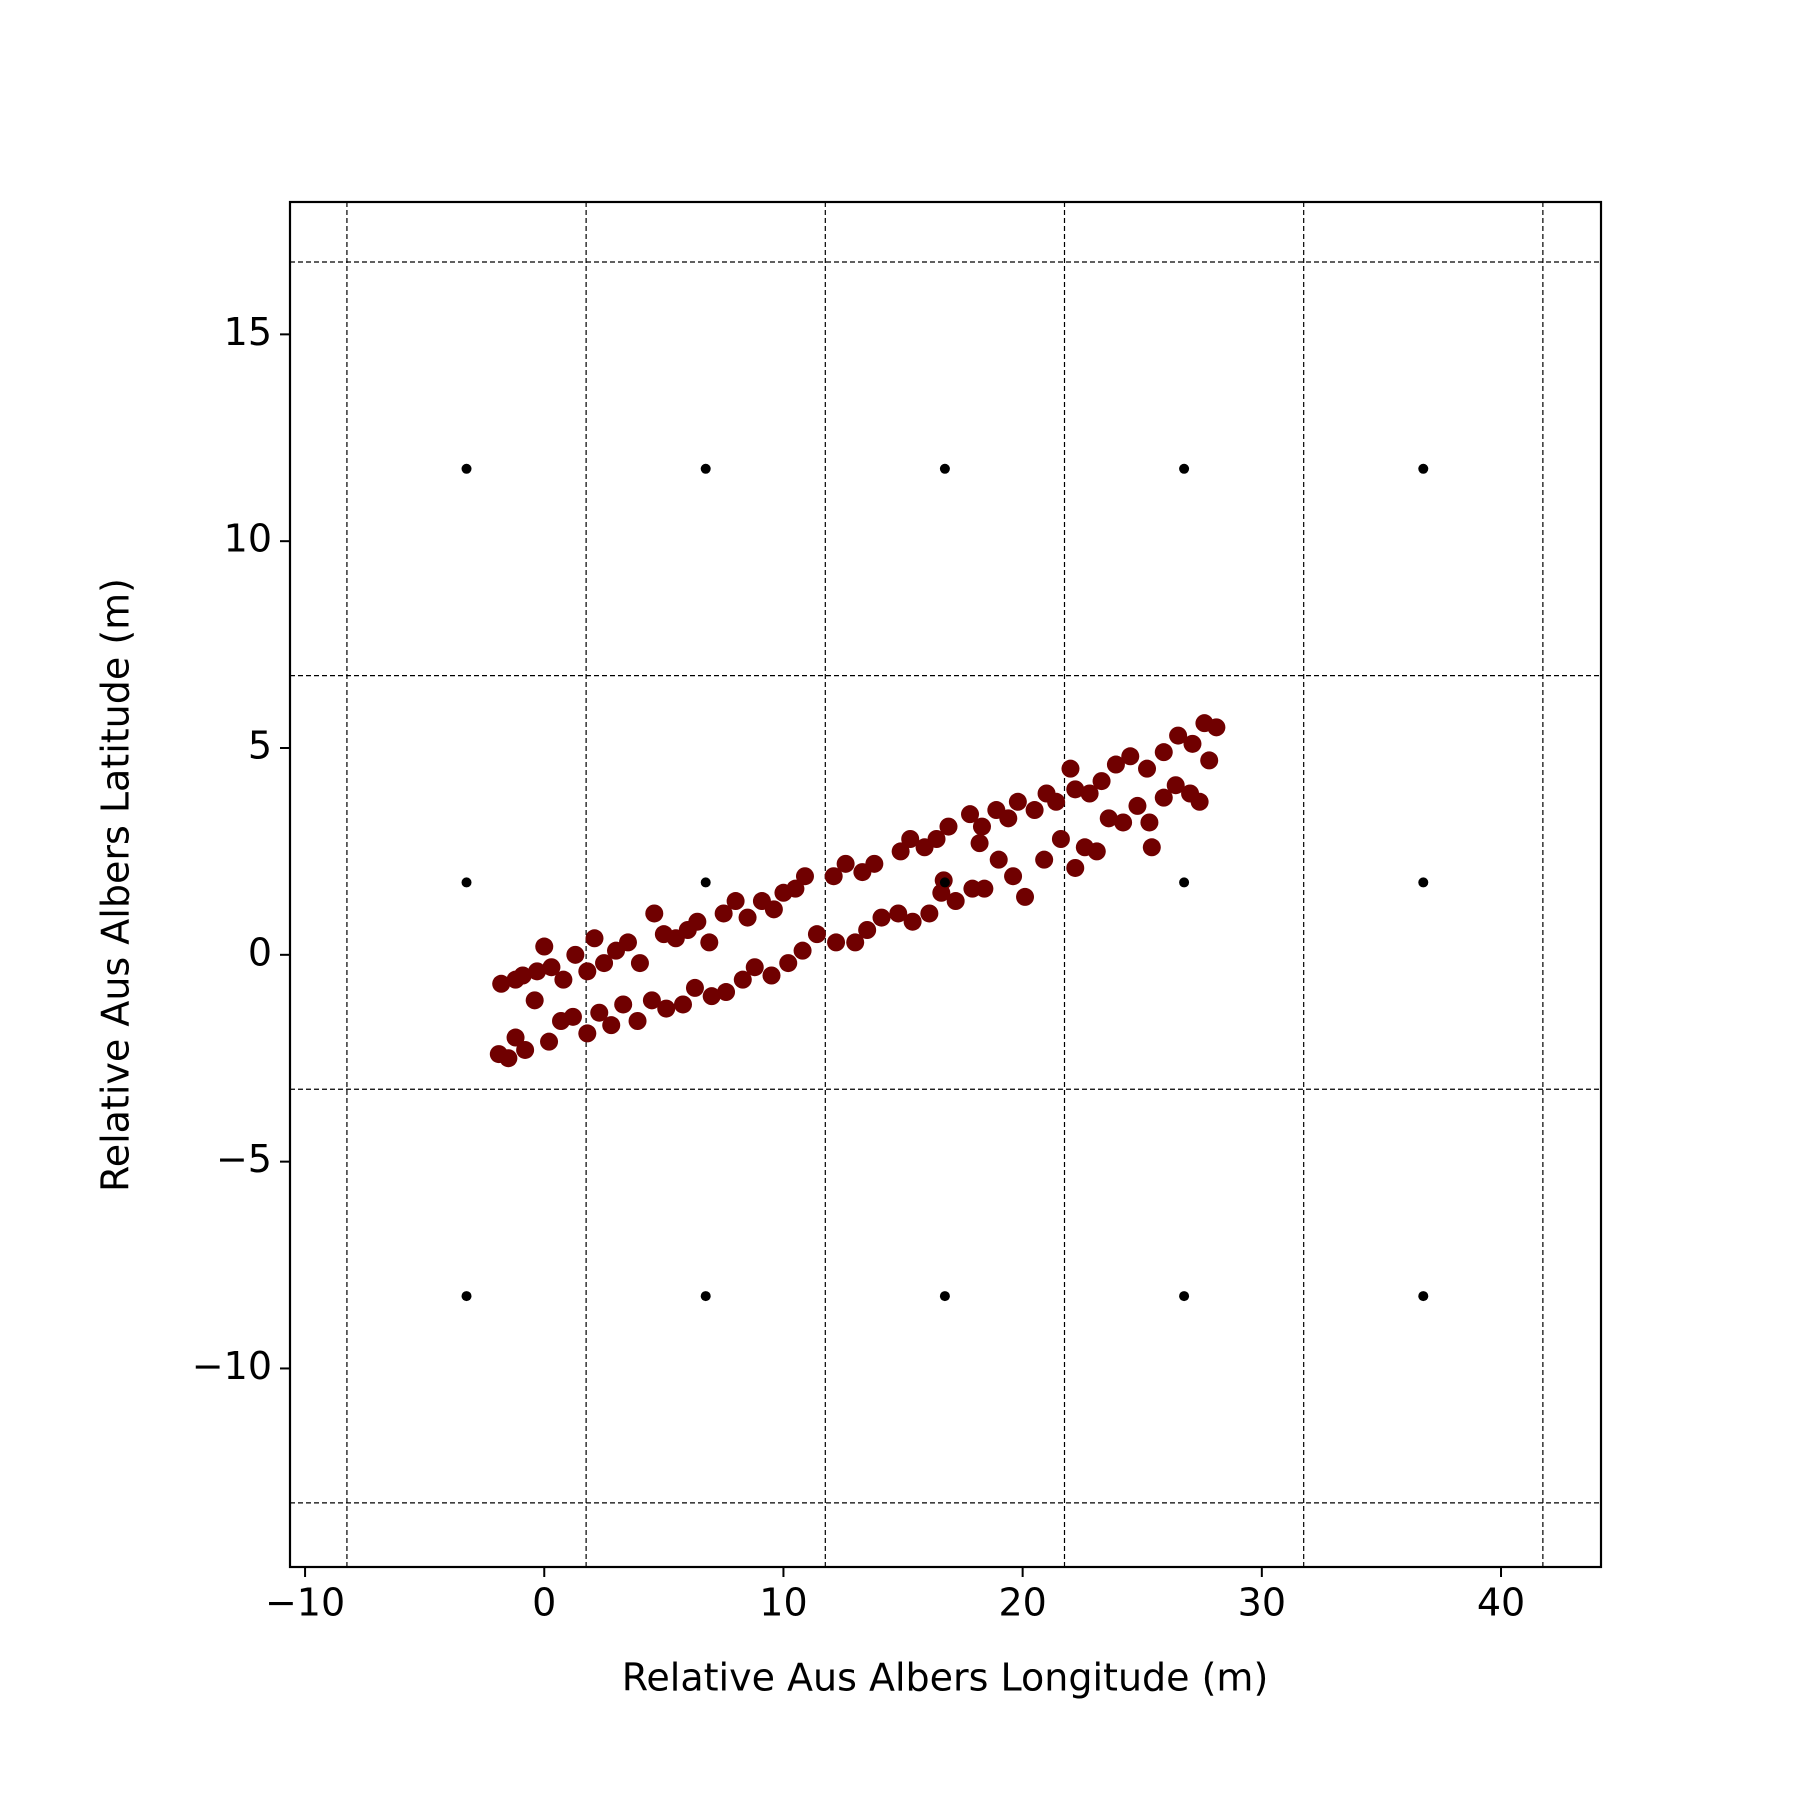 The width and height of the screenshot is (1800, 1800). Describe the element at coordinates (260, 952) in the screenshot. I see `y-tick-label: 0` at that location.